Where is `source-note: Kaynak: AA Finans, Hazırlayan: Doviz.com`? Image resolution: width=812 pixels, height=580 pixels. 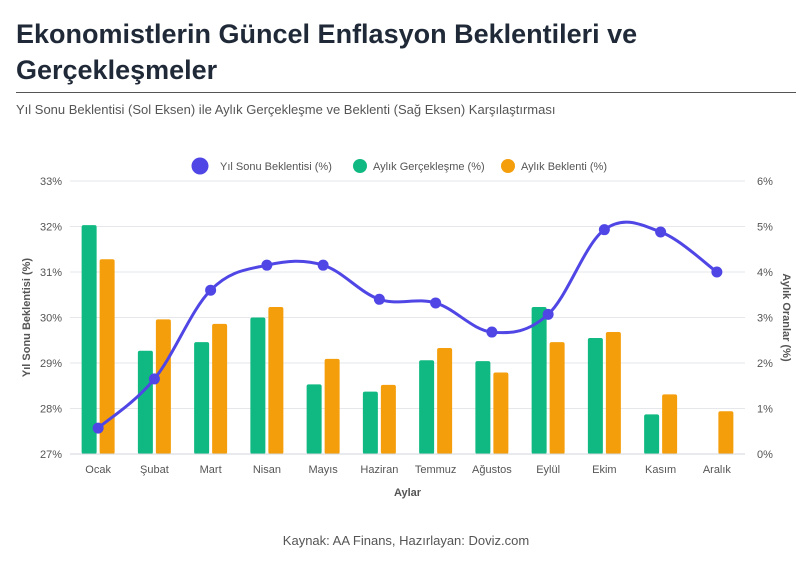 source-note: Kaynak: AA Finans, Hazırlayan: Doviz.com is located at coordinates (406, 540).